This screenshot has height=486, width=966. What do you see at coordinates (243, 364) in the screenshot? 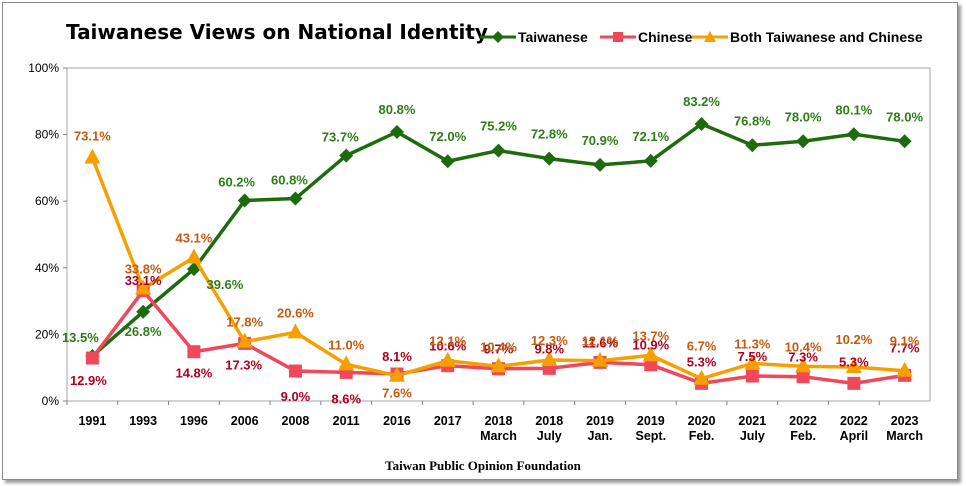
I see `data-label: 17.3%` at bounding box center [243, 364].